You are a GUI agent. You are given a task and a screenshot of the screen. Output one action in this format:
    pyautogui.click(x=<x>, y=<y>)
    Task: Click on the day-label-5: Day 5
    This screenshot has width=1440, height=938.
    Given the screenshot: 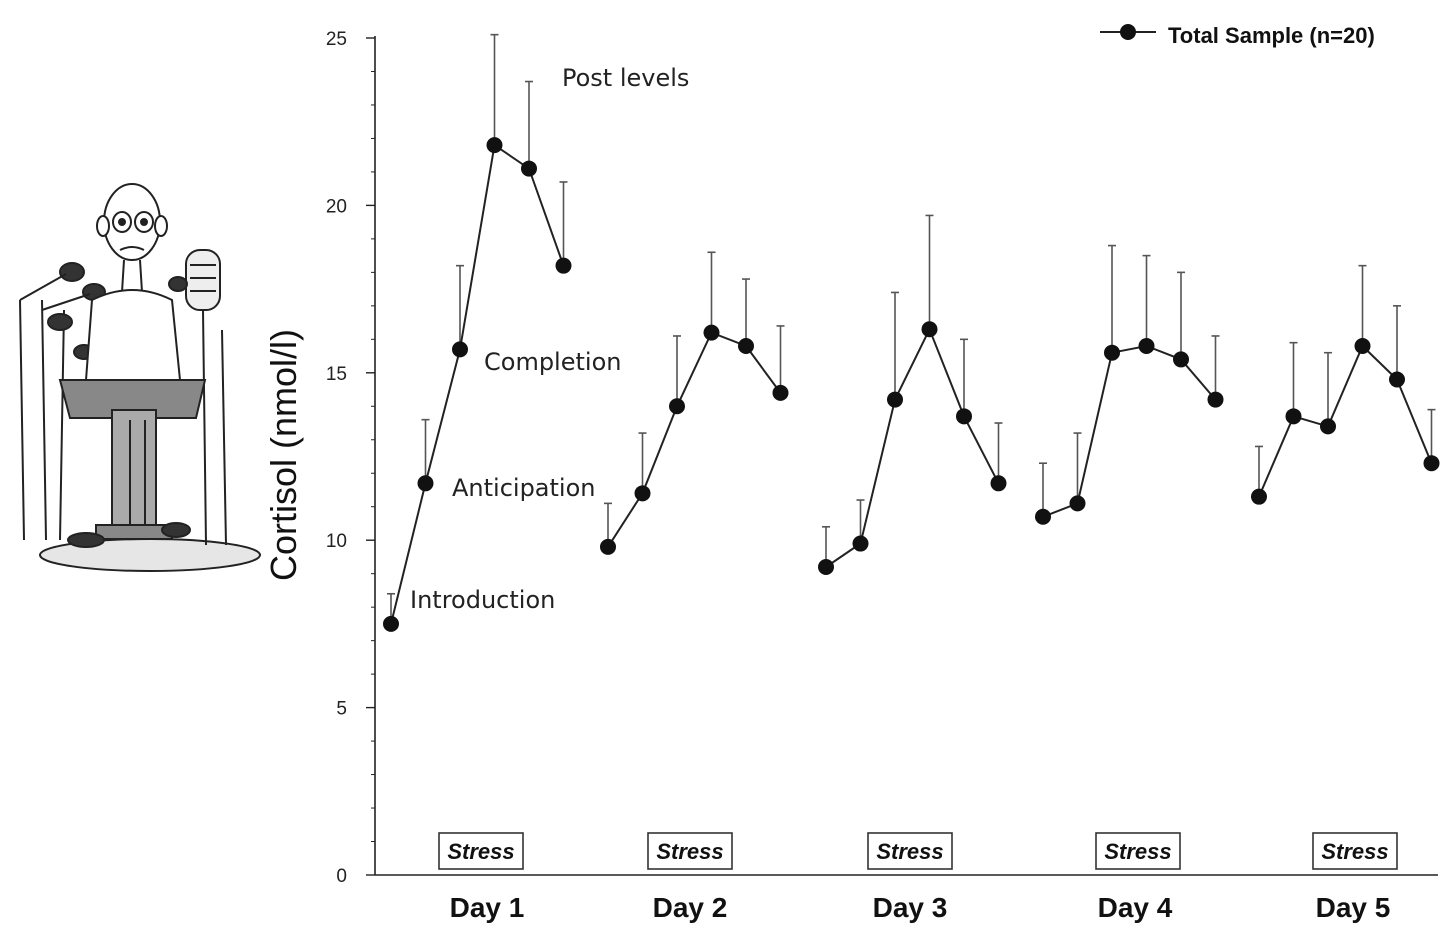 What is the action you would take?
    pyautogui.click(x=1353, y=907)
    